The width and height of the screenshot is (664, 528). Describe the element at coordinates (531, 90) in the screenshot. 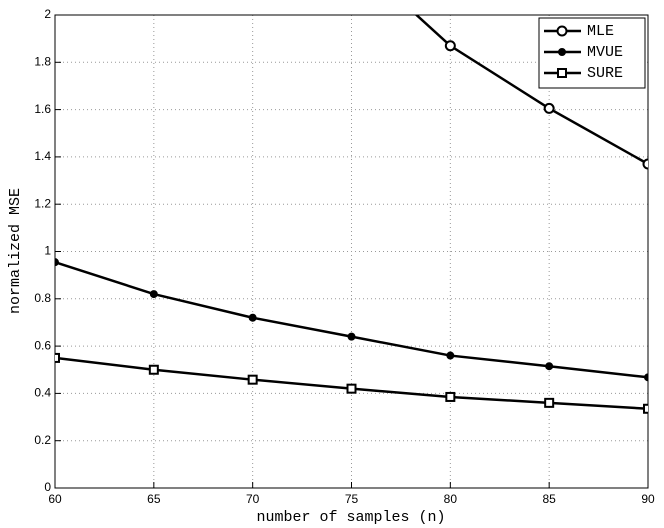

I see `series-line` at that location.